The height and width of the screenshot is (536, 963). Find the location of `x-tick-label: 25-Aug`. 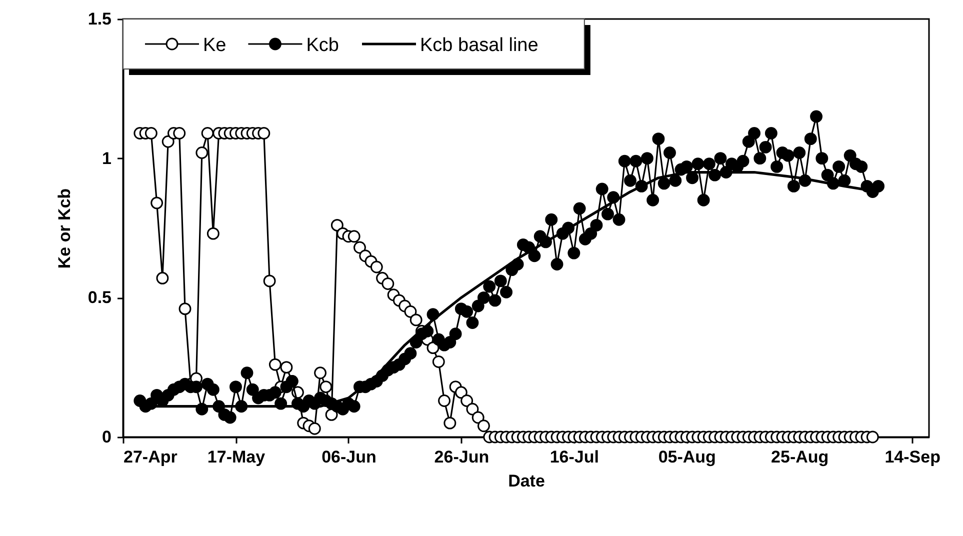

x-tick-label: 25-Aug is located at coordinates (800, 457).